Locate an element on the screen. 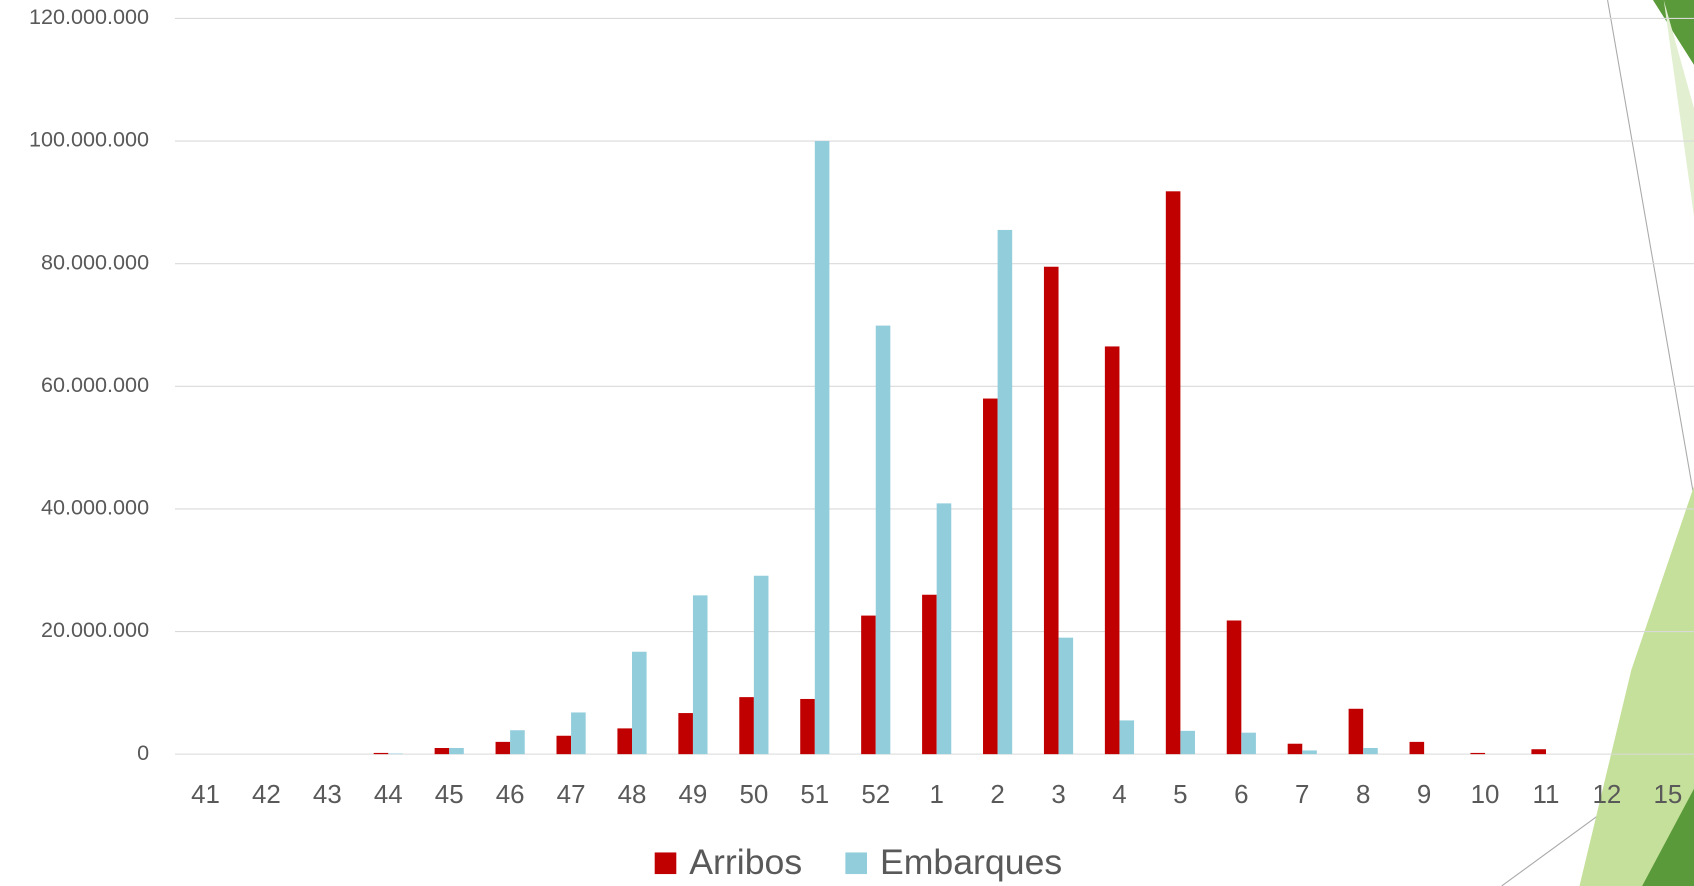 This screenshot has width=1694, height=886. y-tick-label: 80.000.000 is located at coordinates (95, 261).